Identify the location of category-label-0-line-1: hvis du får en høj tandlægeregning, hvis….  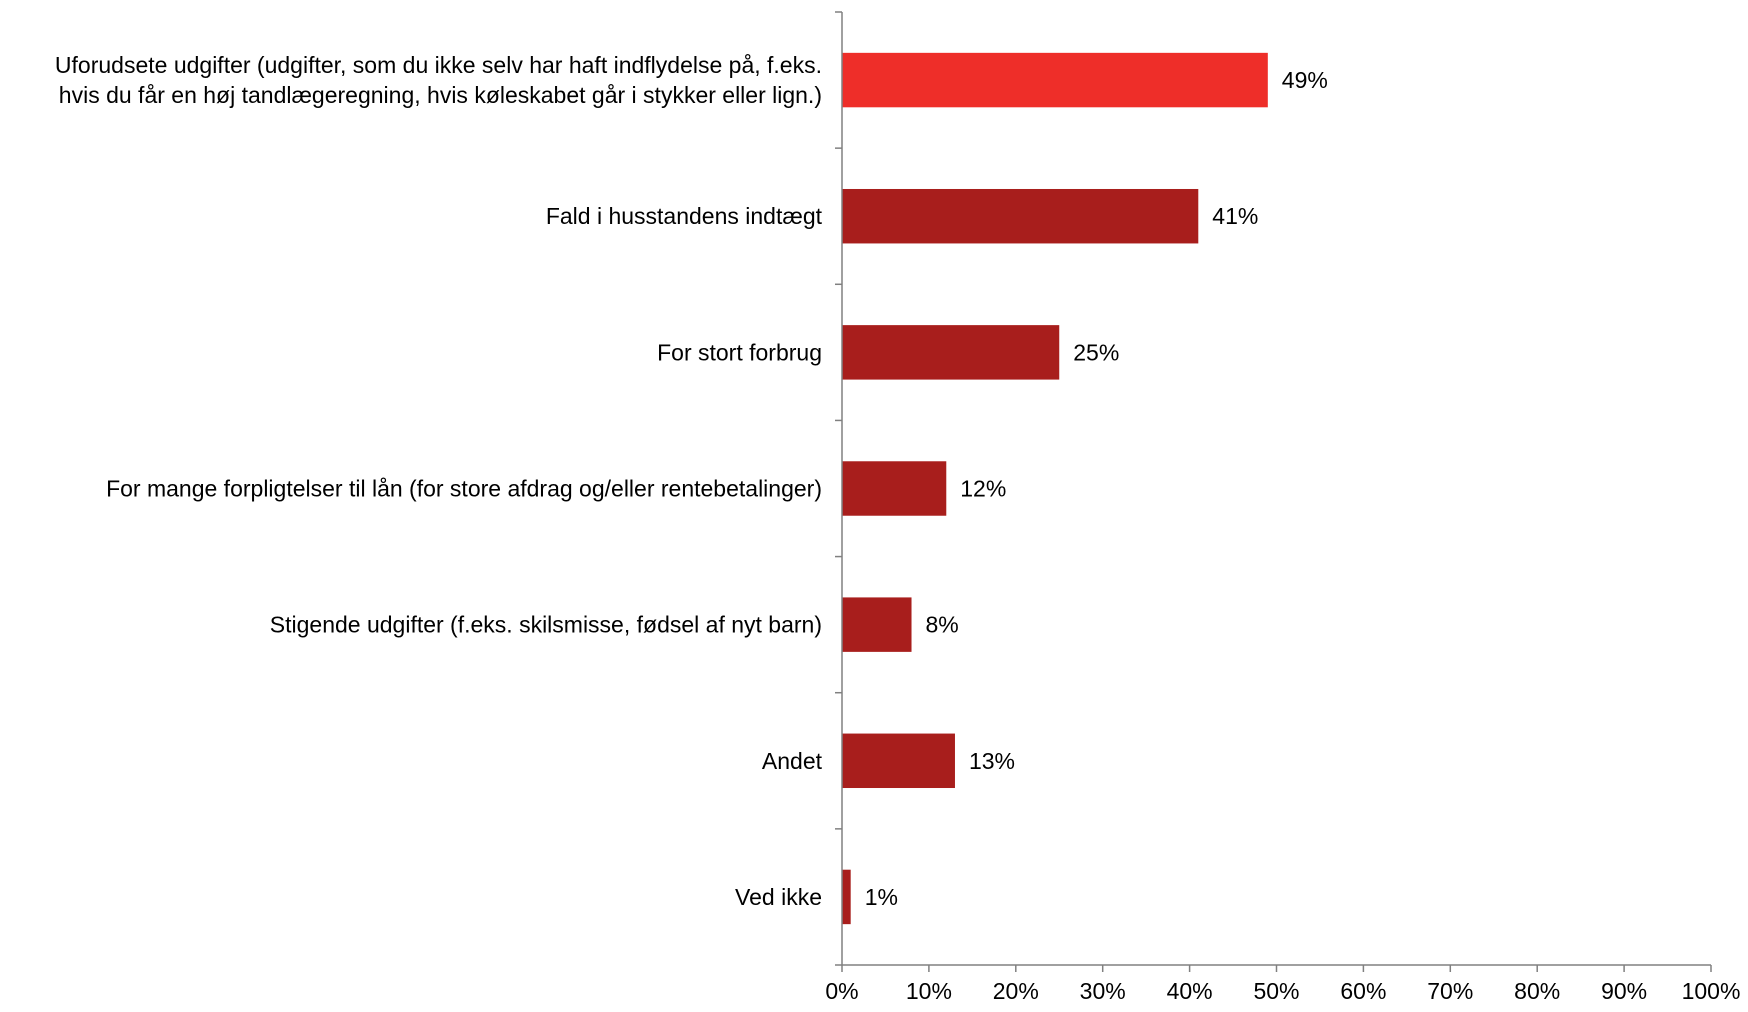
(440, 95).